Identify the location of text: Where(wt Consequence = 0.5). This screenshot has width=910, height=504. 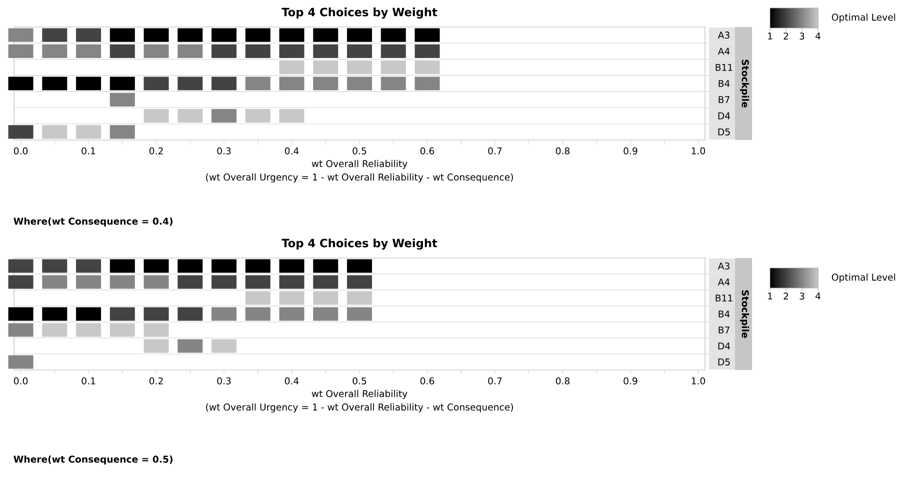
(93, 460).